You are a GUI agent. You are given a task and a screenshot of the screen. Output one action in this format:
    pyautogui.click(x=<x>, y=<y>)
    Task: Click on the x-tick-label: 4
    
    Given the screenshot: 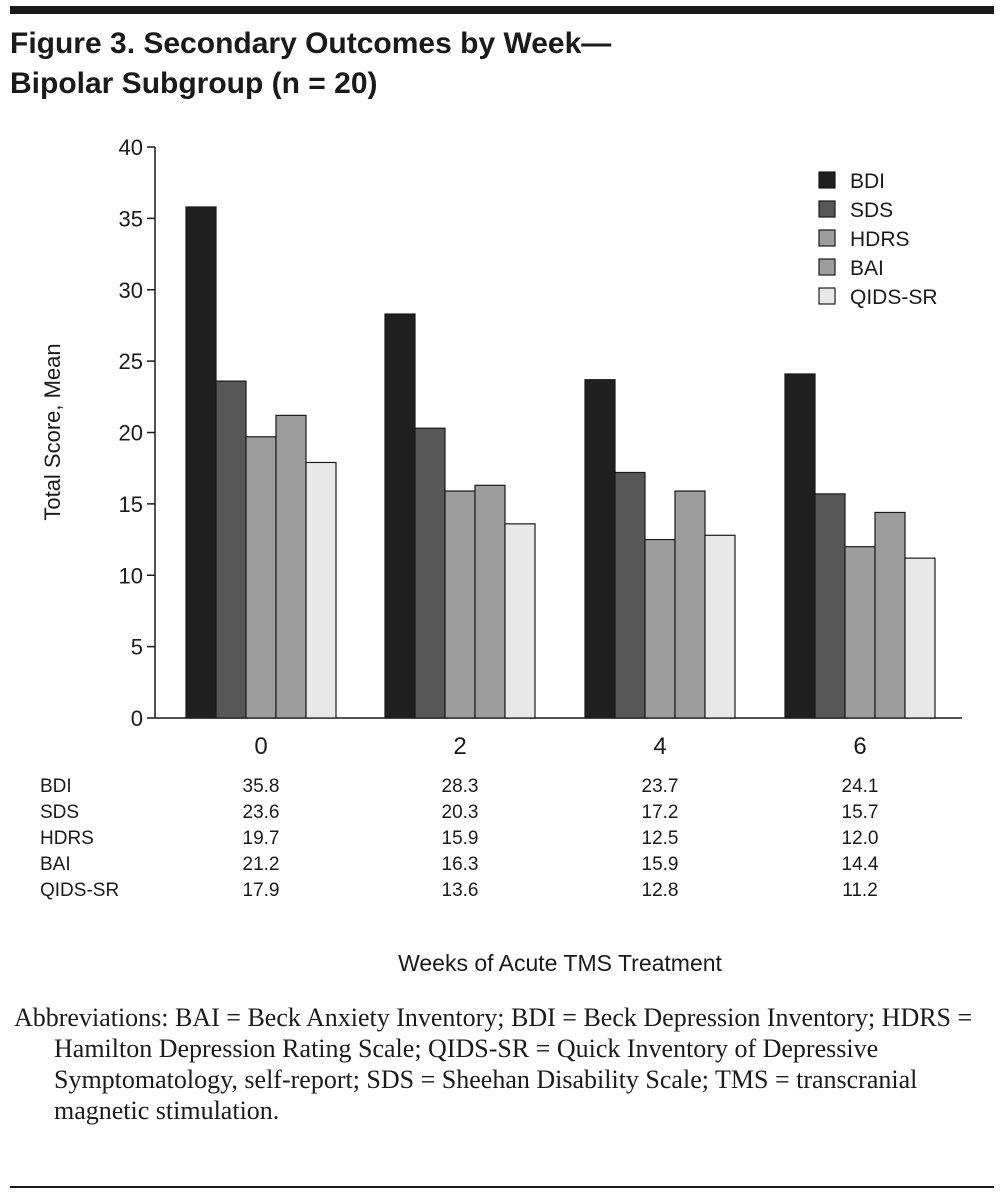 What is the action you would take?
    pyautogui.click(x=659, y=746)
    